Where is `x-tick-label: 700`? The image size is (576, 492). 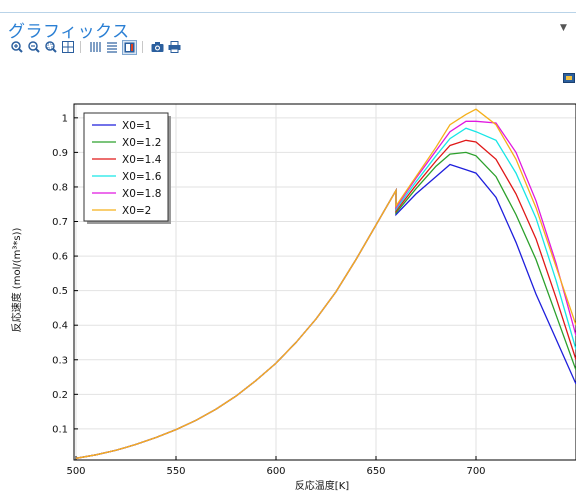
x-tick-label: 700 is located at coordinates (475, 471).